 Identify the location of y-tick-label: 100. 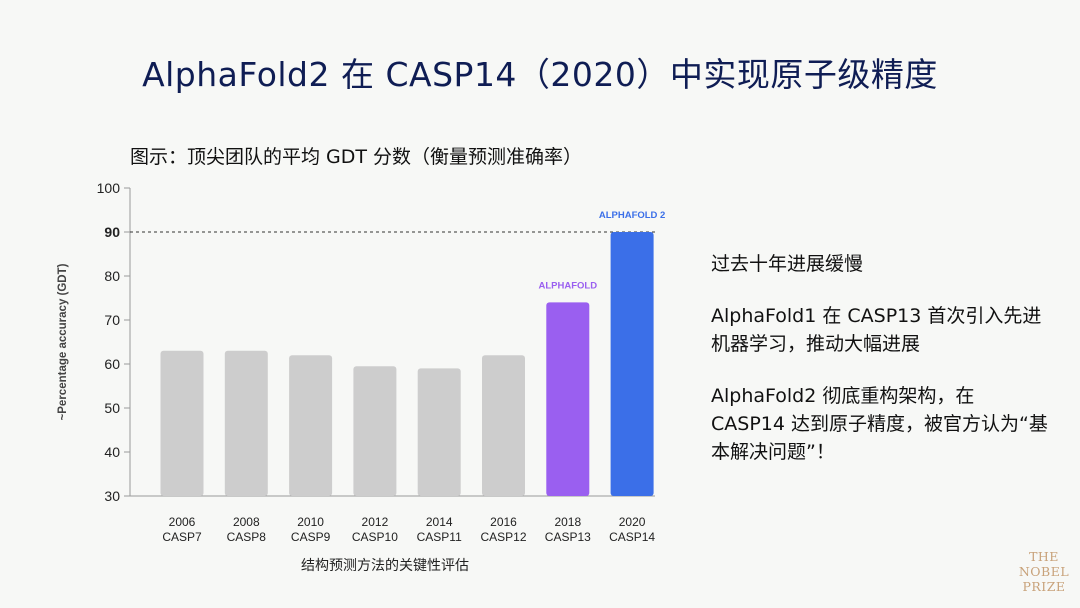
(109, 188).